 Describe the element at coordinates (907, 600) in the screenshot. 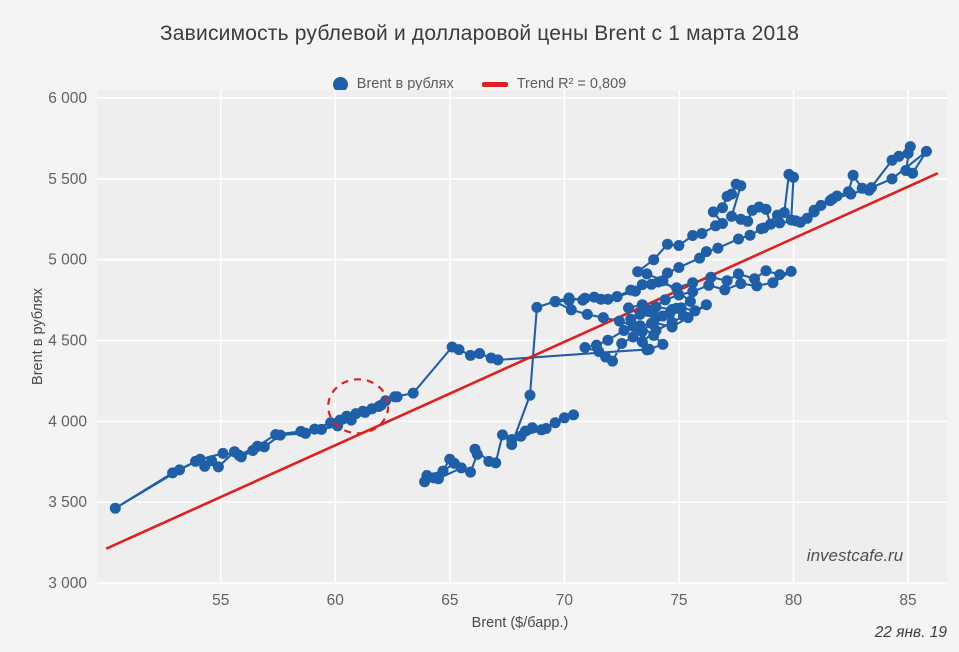

I see `x-tick-label: 85` at that location.